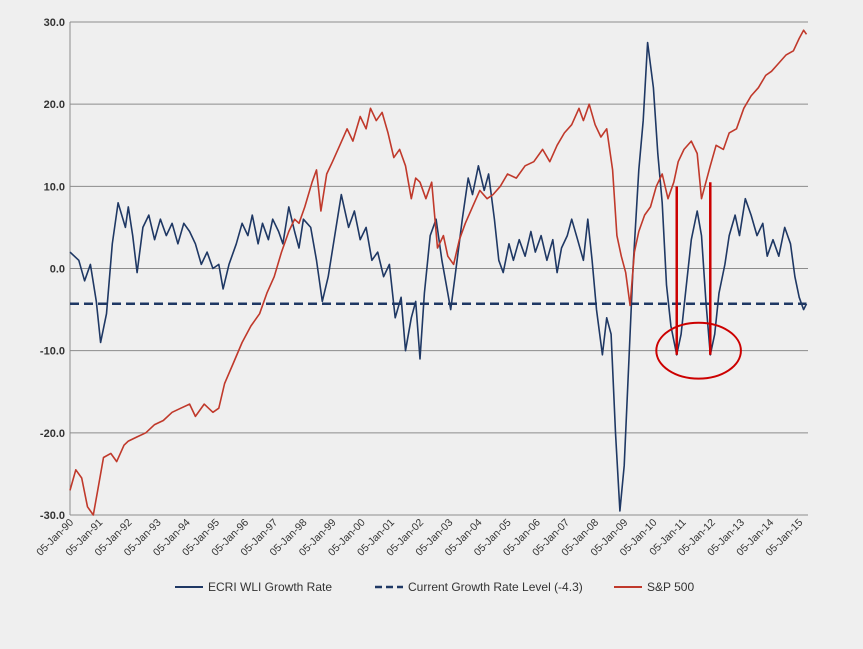  Describe the element at coordinates (670, 587) in the screenshot. I see `legend-label-sp500: S&P 500` at that location.